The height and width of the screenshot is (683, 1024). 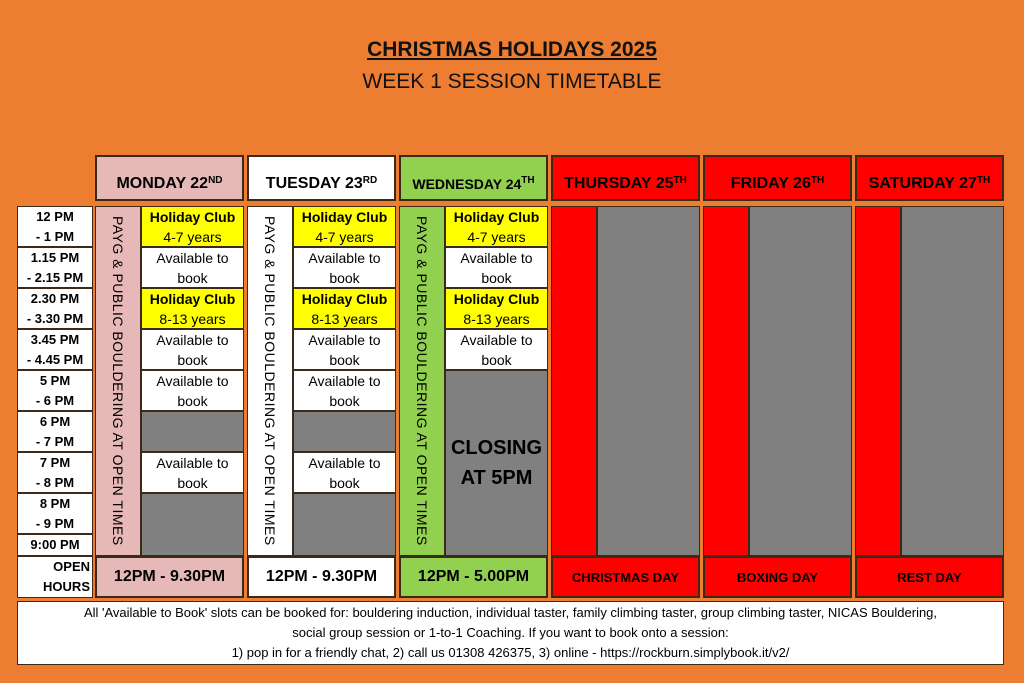 What do you see at coordinates (55, 236) in the screenshot?
I see `time-end: - 1 PM` at bounding box center [55, 236].